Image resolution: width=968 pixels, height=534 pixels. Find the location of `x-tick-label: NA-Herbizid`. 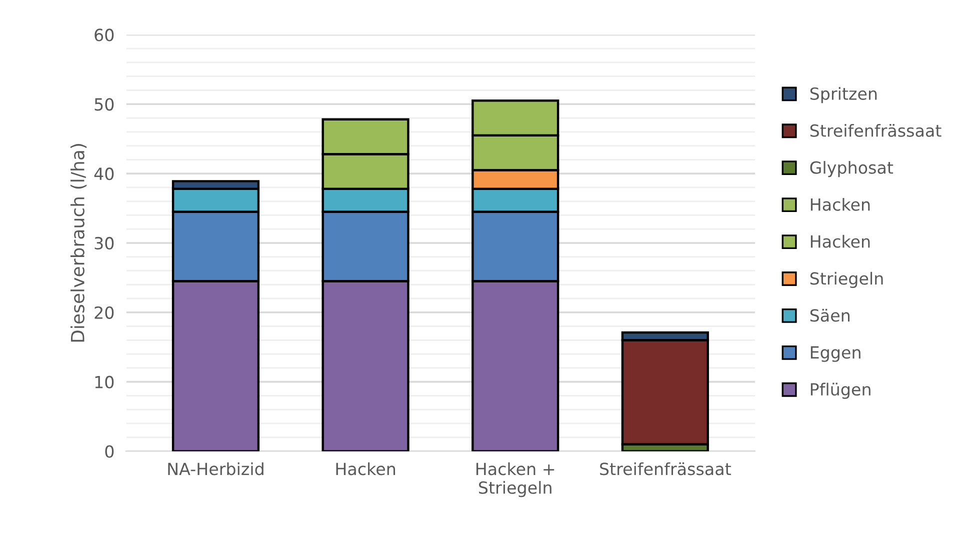

x-tick-label: NA-Herbizid is located at coordinates (216, 469).